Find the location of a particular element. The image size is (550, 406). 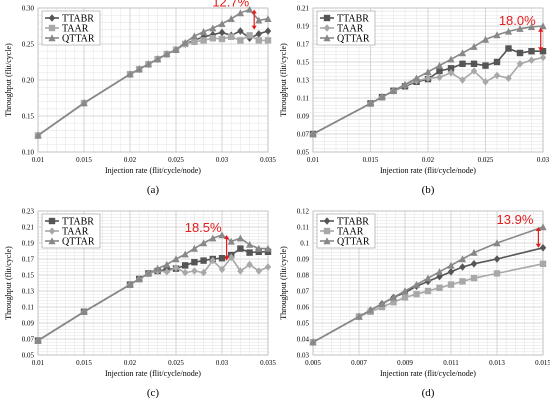

x-tick-label: 0.009 is located at coordinates (405, 363).